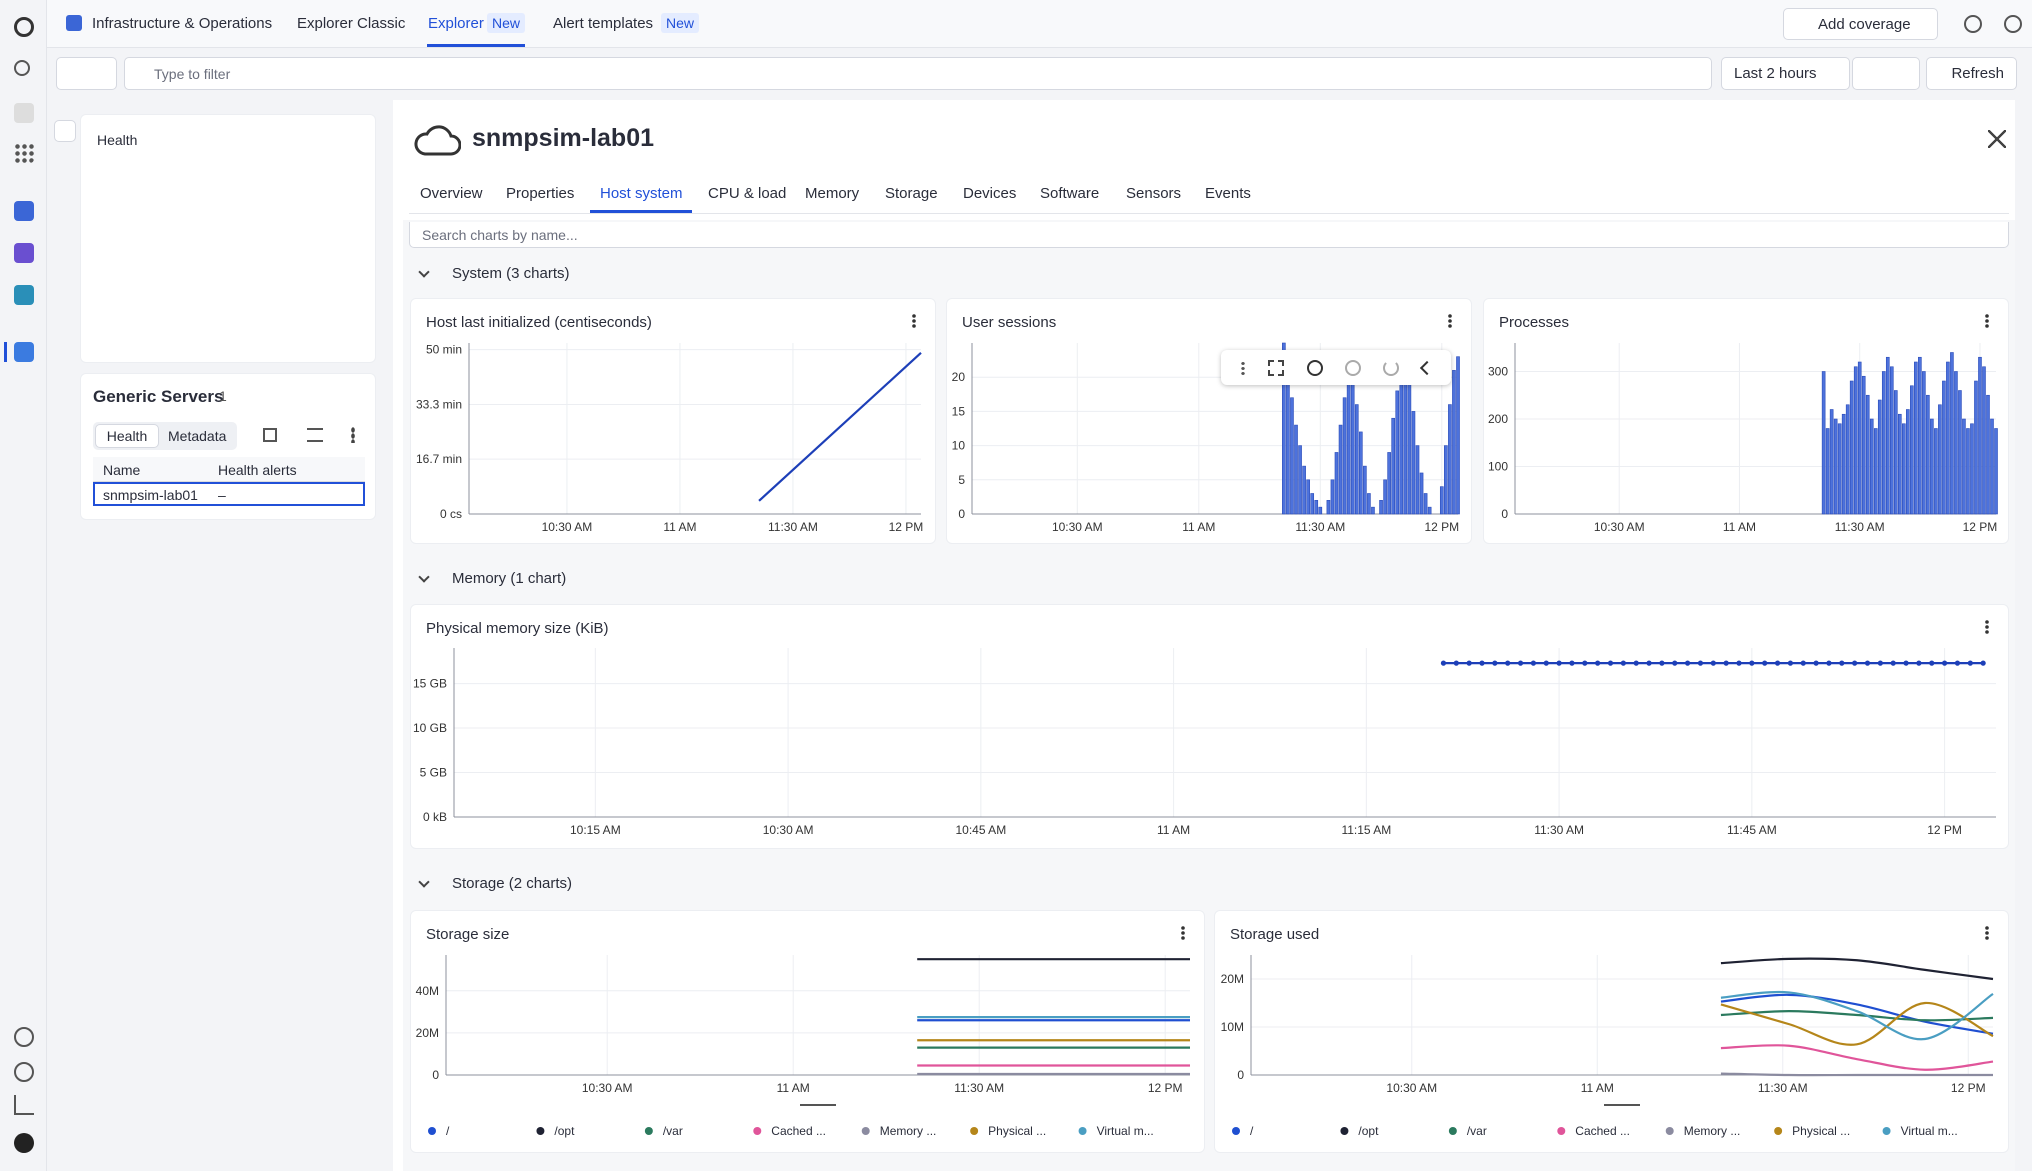  Describe the element at coordinates (74, 23) in the screenshot. I see `app-logo` at that location.